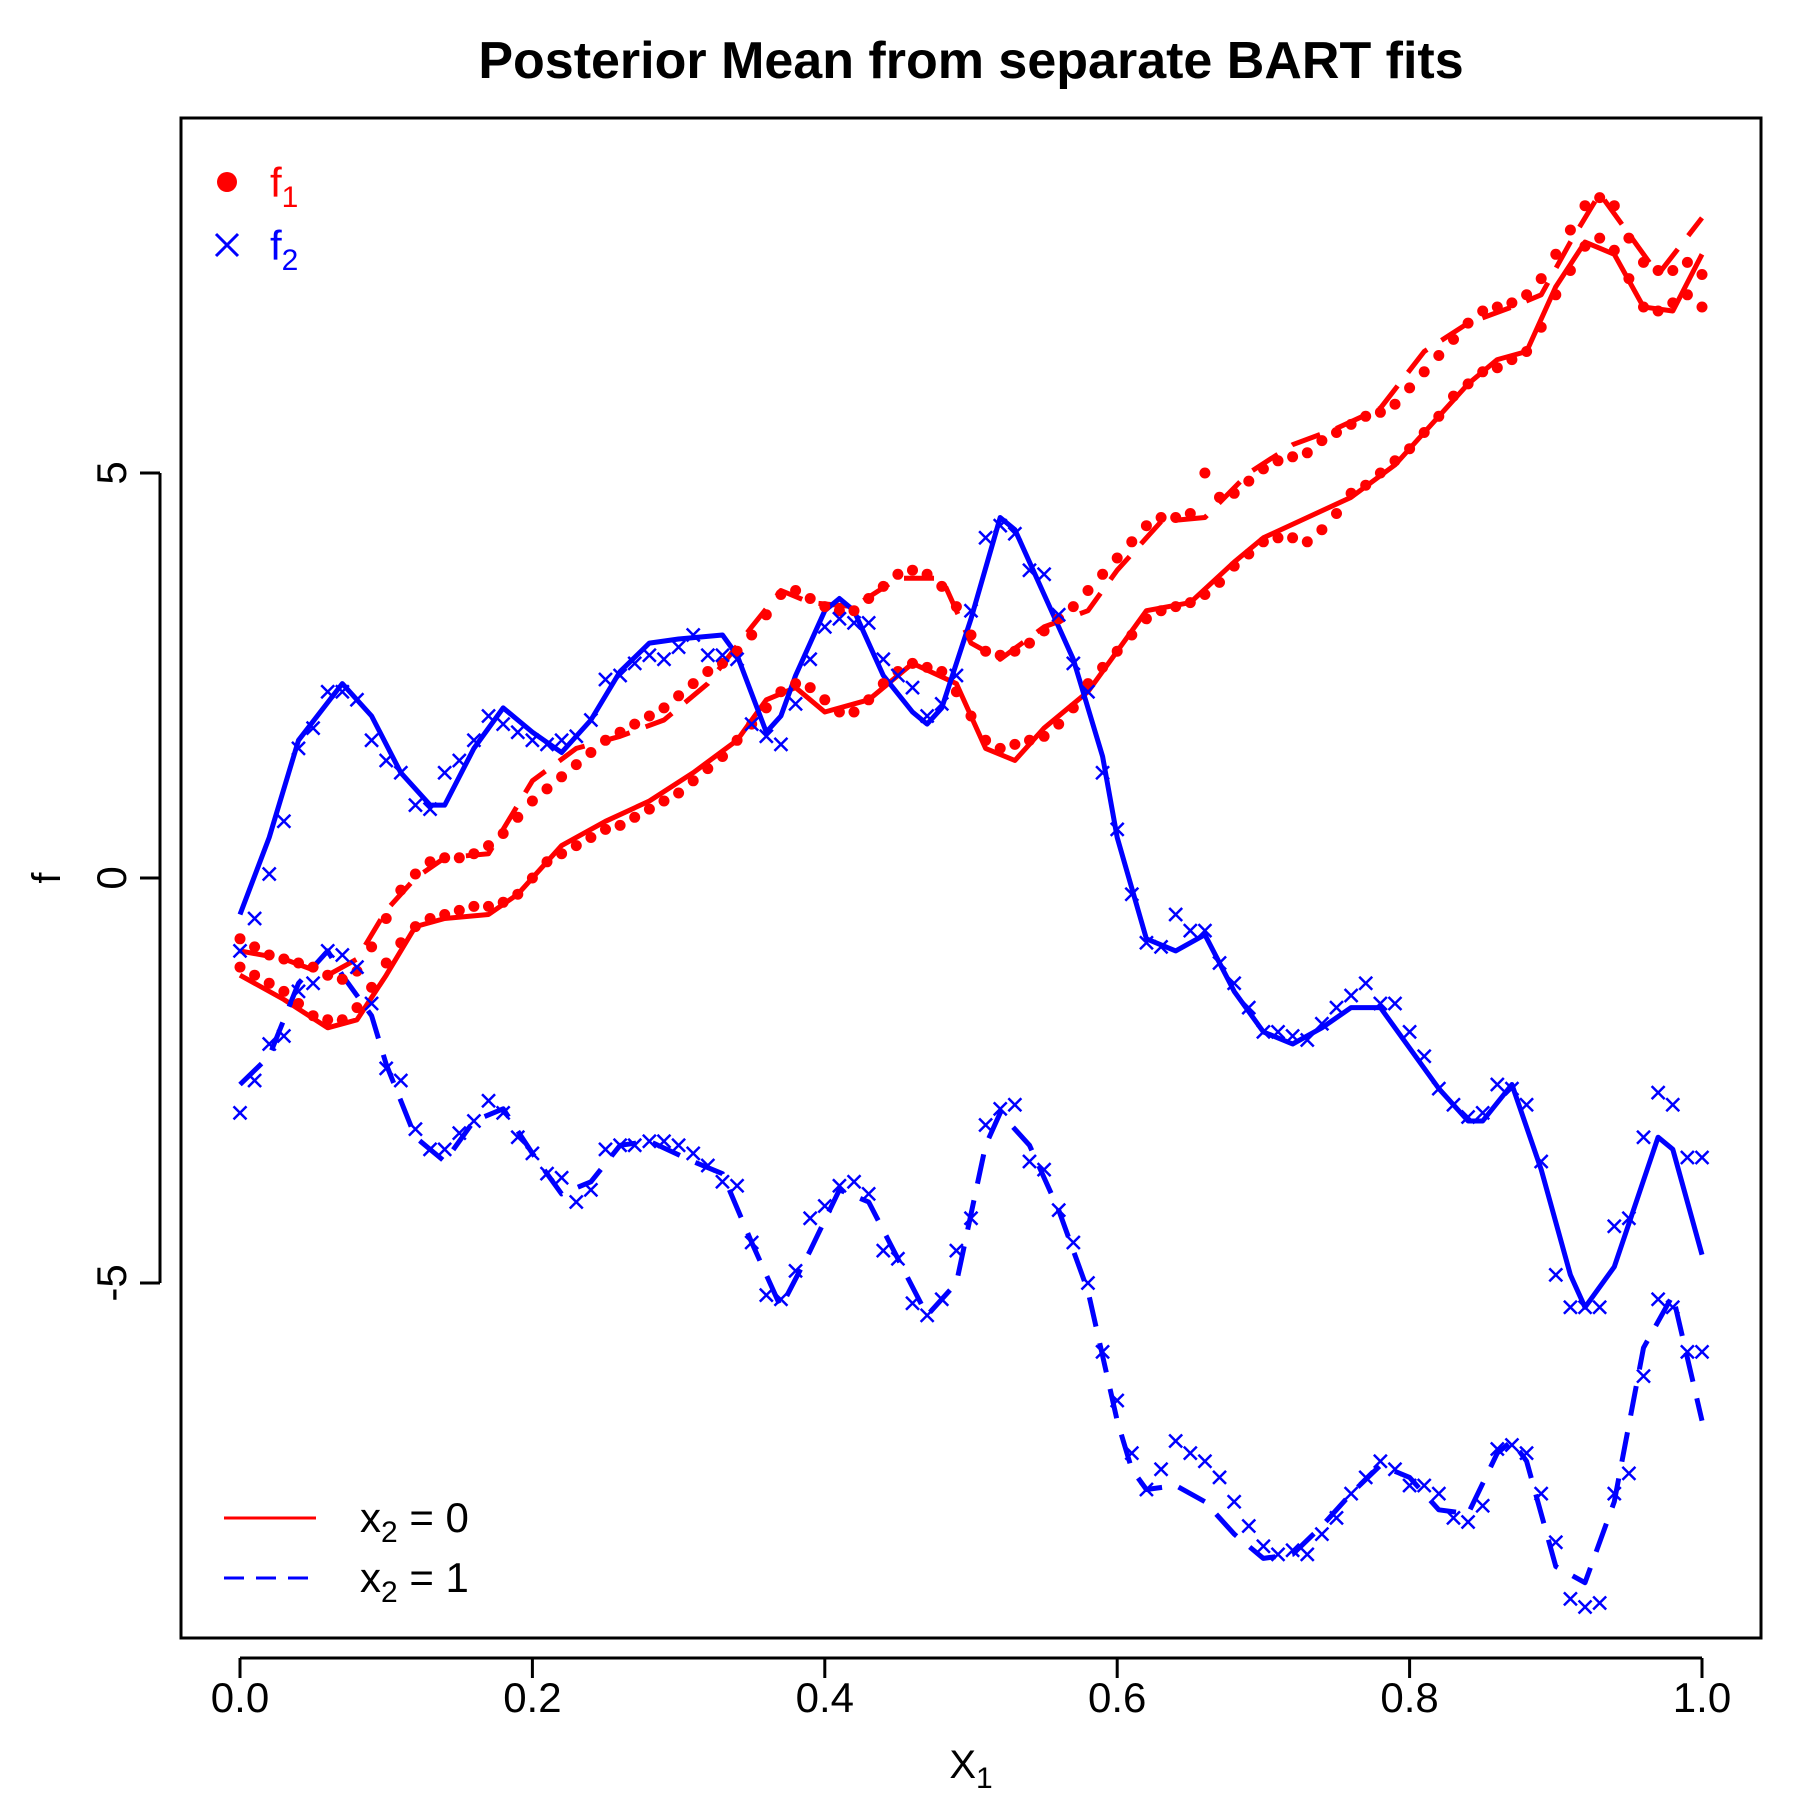  I want to click on y-tick-label: 5, so click(111, 472).